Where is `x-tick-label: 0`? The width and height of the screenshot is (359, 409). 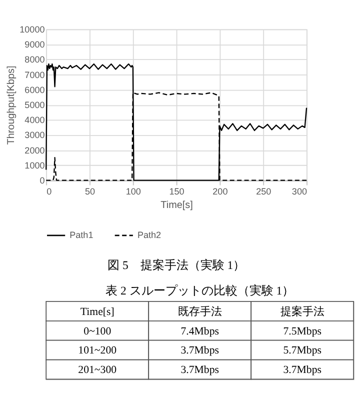
x-tick-label: 0 is located at coordinates (49, 191).